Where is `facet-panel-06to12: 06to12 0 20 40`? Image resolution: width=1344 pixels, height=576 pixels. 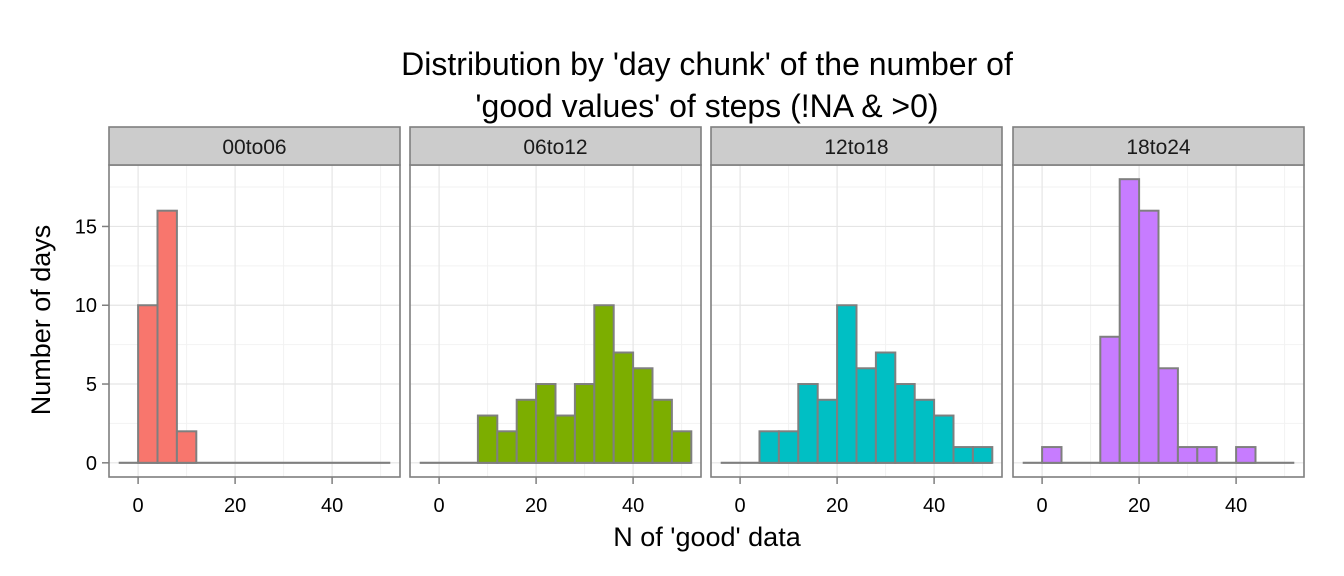
facet-panel-06to12: 06to12 0 20 40 is located at coordinates (555, 321).